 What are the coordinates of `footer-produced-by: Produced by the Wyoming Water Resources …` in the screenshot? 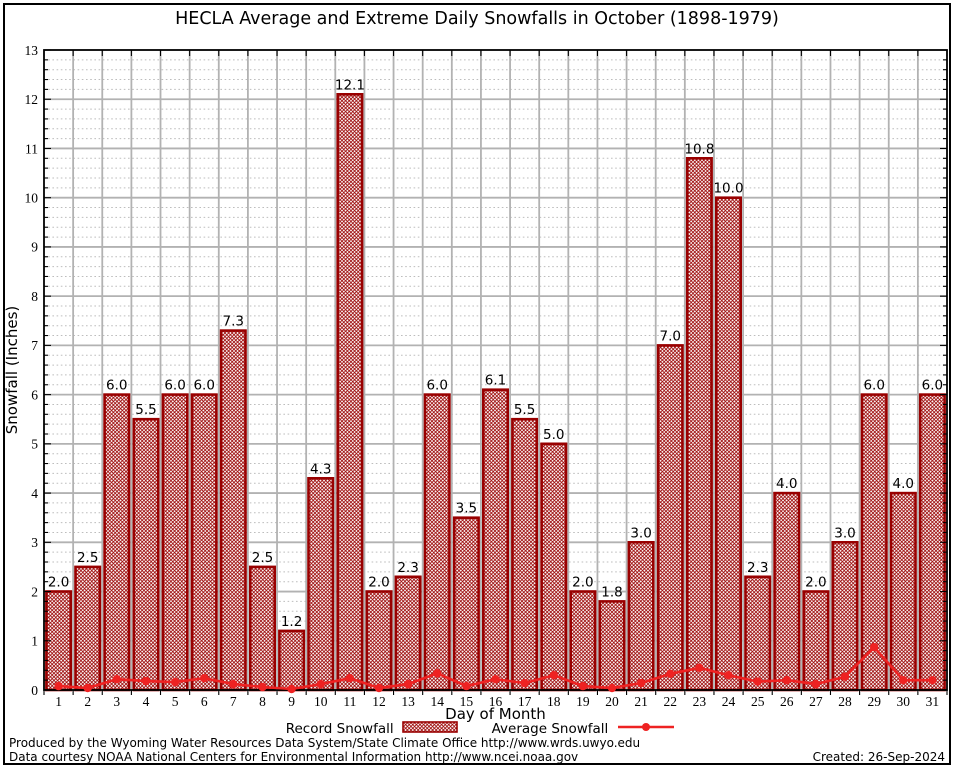 It's located at (325, 743).